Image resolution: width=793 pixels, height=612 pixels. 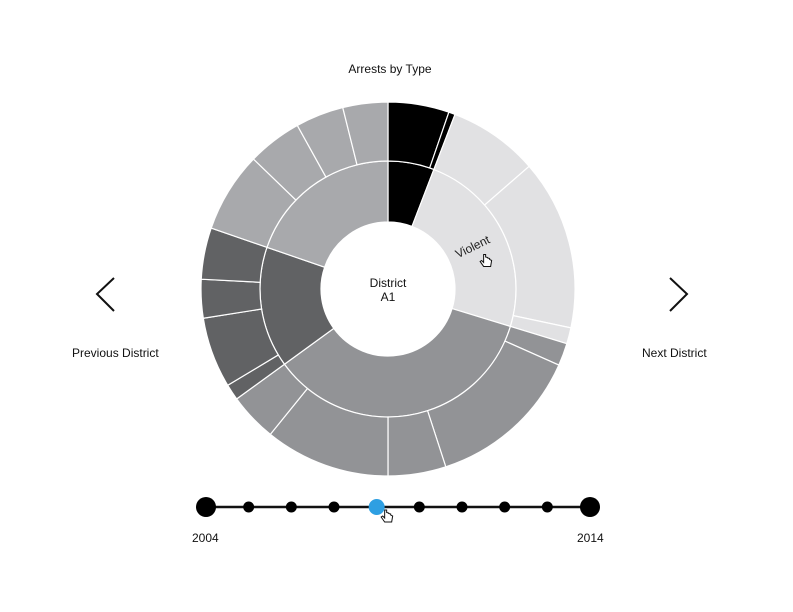 What do you see at coordinates (590, 538) in the screenshot?
I see `timeline-end-label: 2014` at bounding box center [590, 538].